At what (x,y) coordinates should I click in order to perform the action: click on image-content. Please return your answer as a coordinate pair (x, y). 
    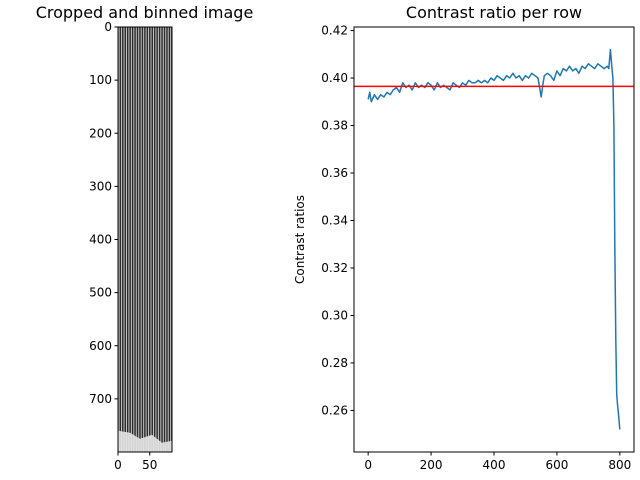
    Looking at the image, I should click on (145, 239).